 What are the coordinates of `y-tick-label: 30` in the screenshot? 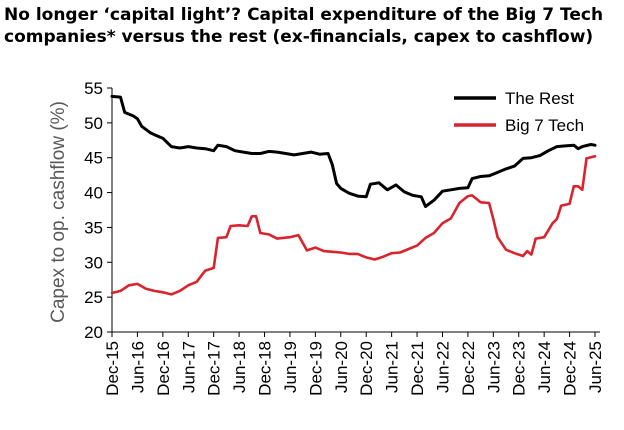 It's located at (93, 262).